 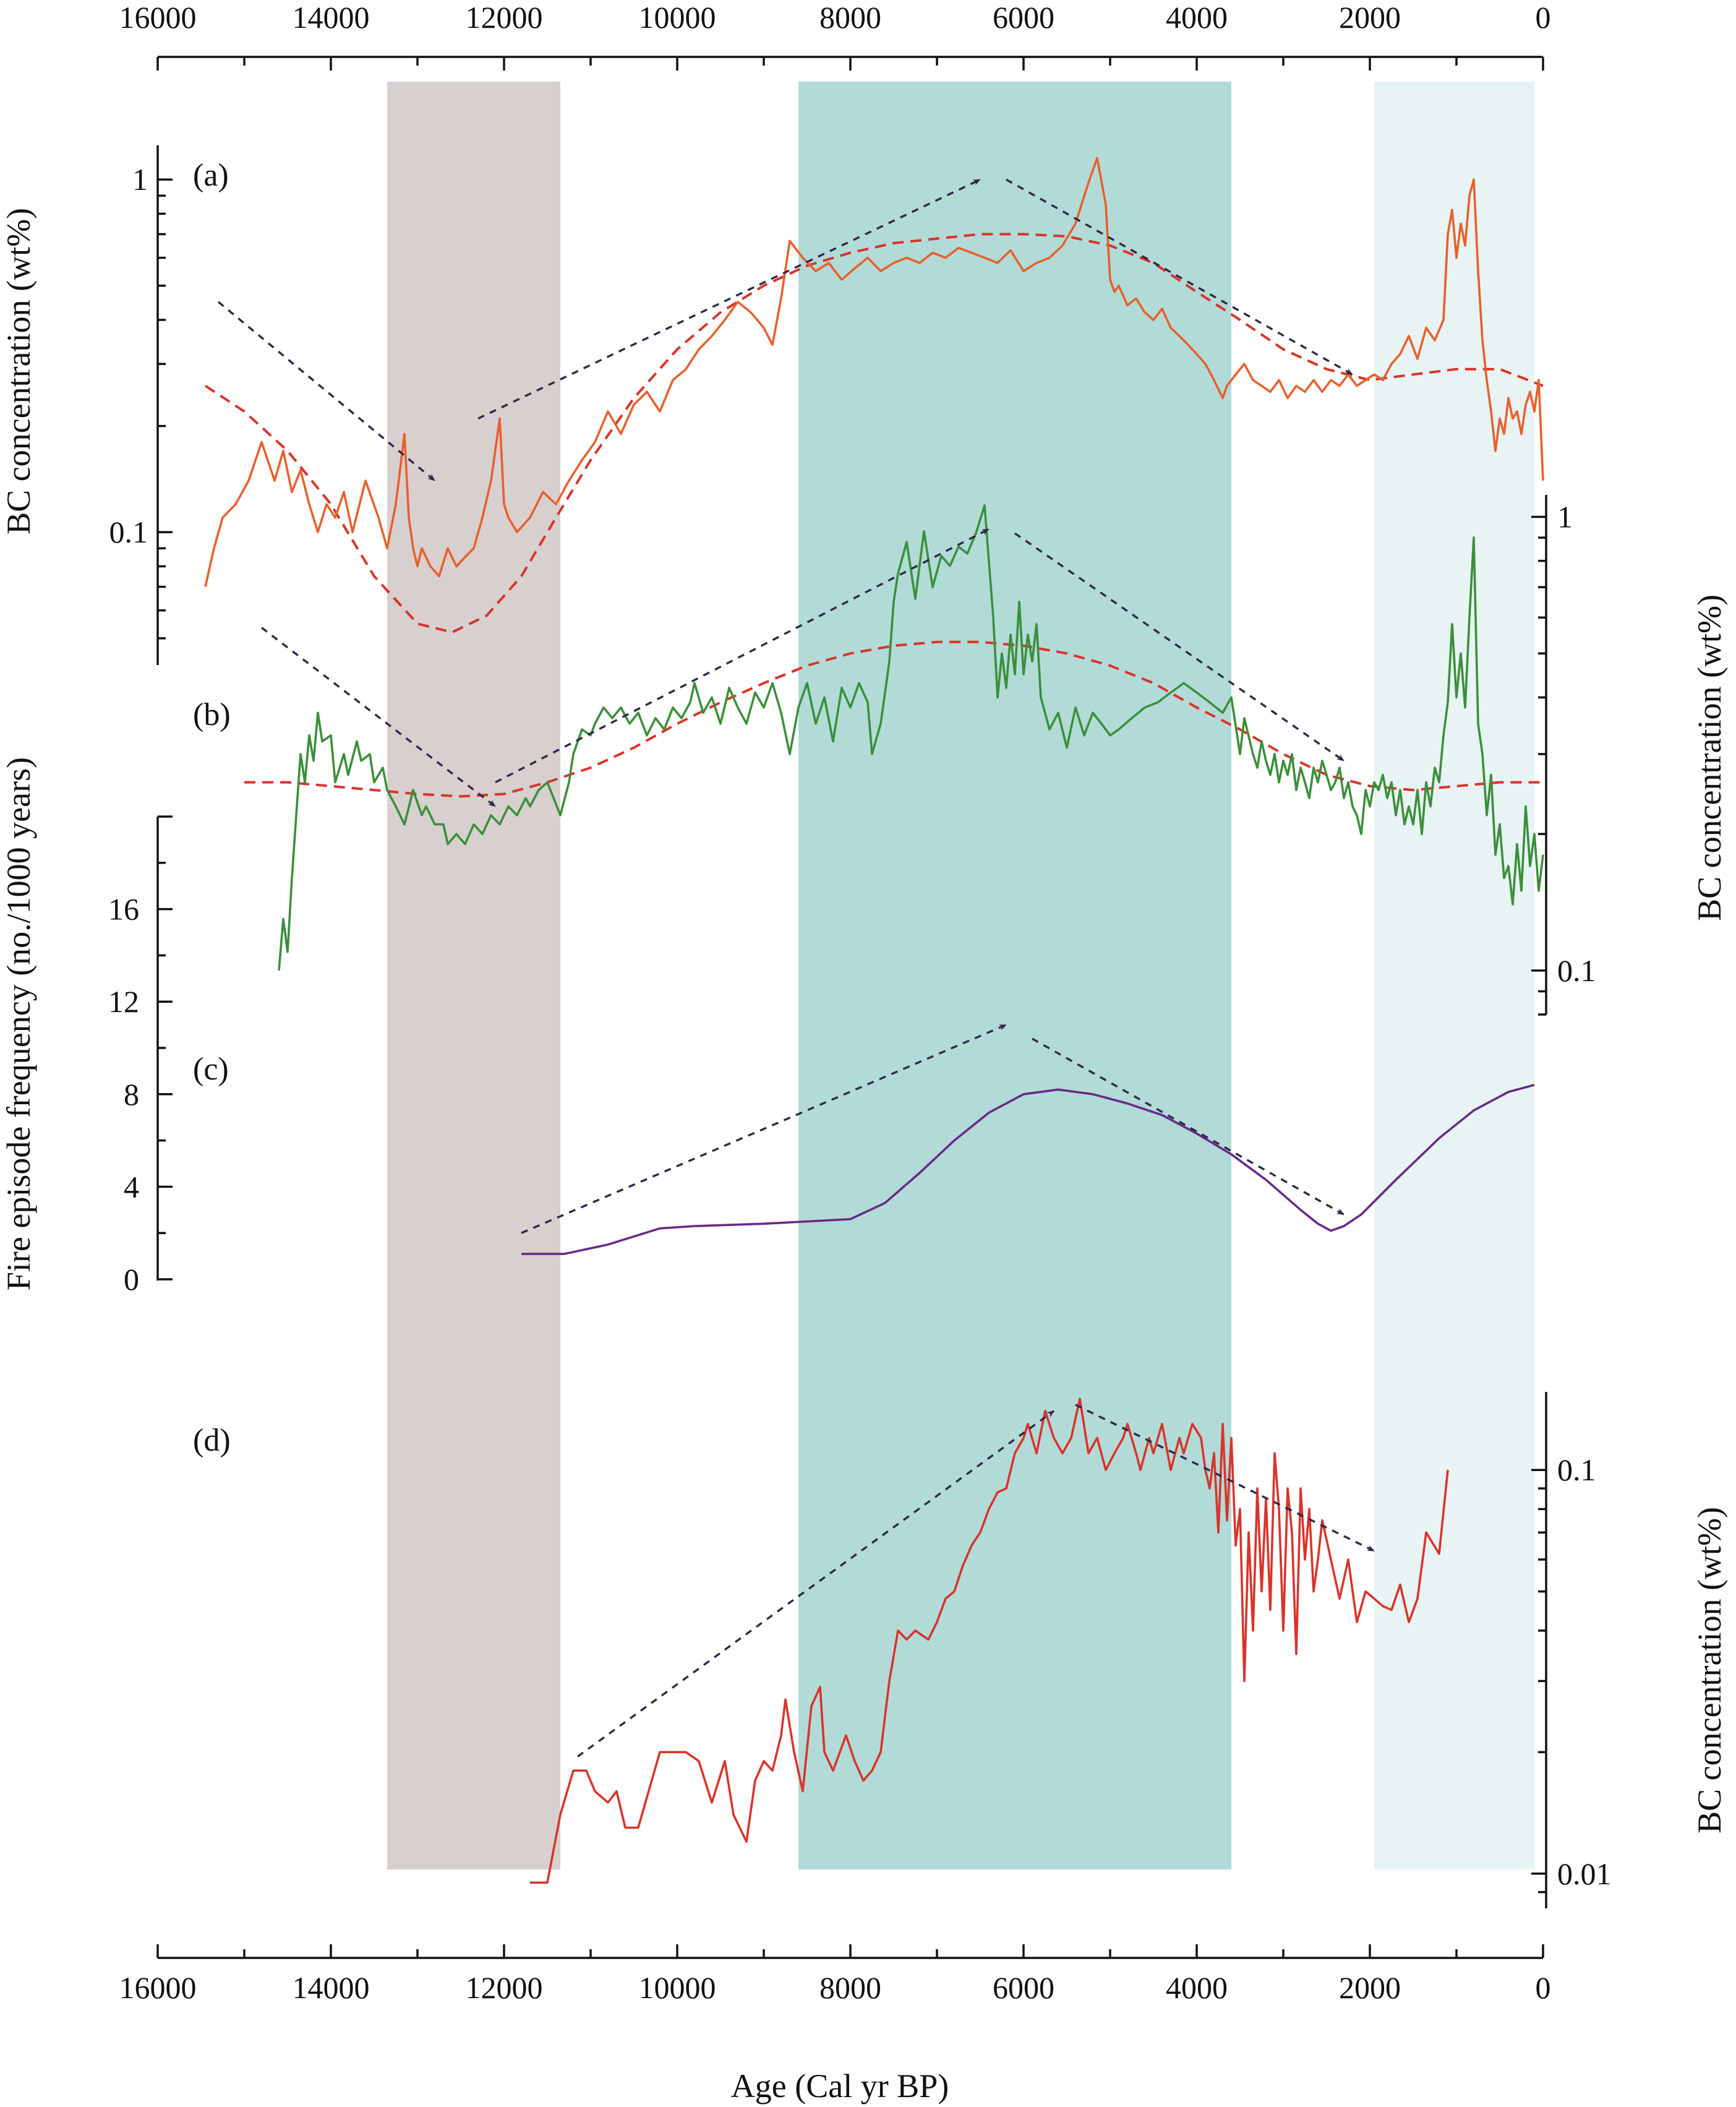 I want to click on panel-label-c: (c), so click(x=211, y=1069).